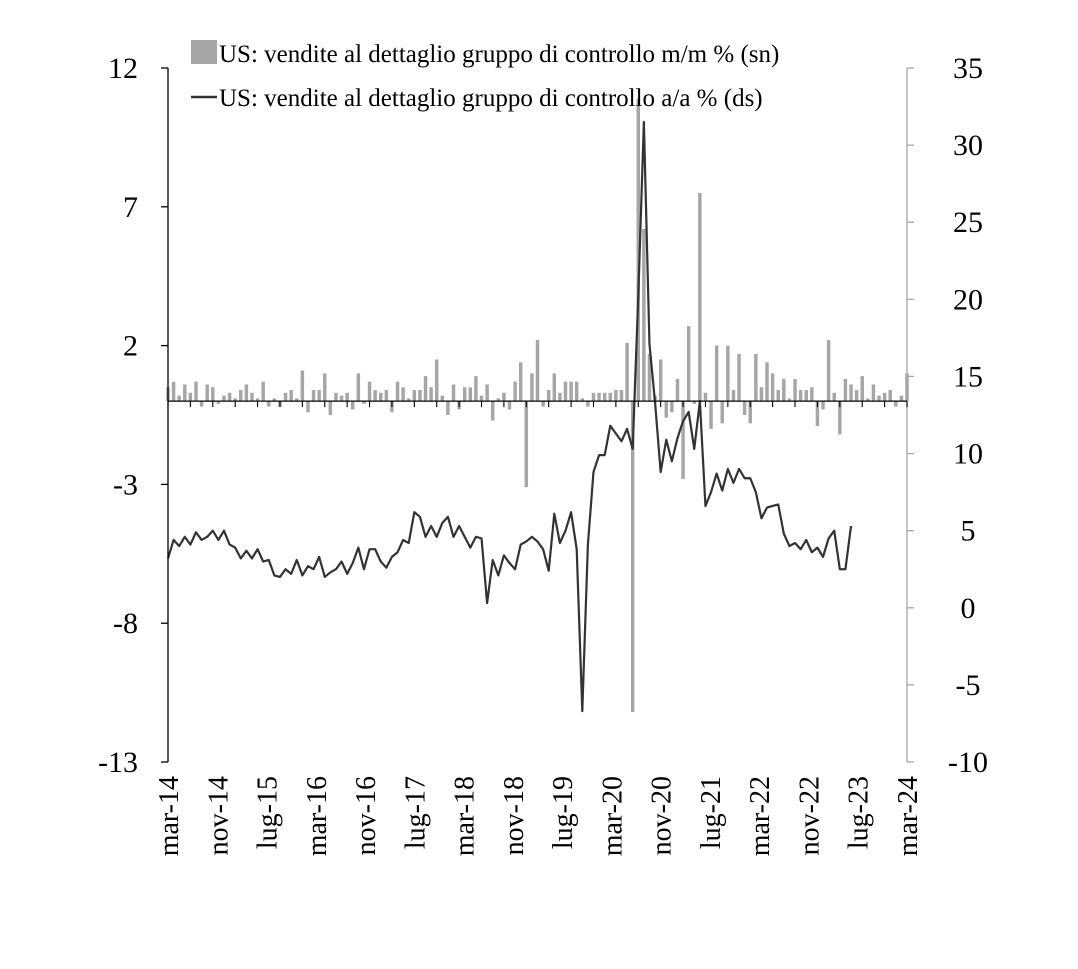 The image size is (1078, 969). What do you see at coordinates (908, 816) in the screenshot?
I see `x-tick-label: mar-24` at bounding box center [908, 816].